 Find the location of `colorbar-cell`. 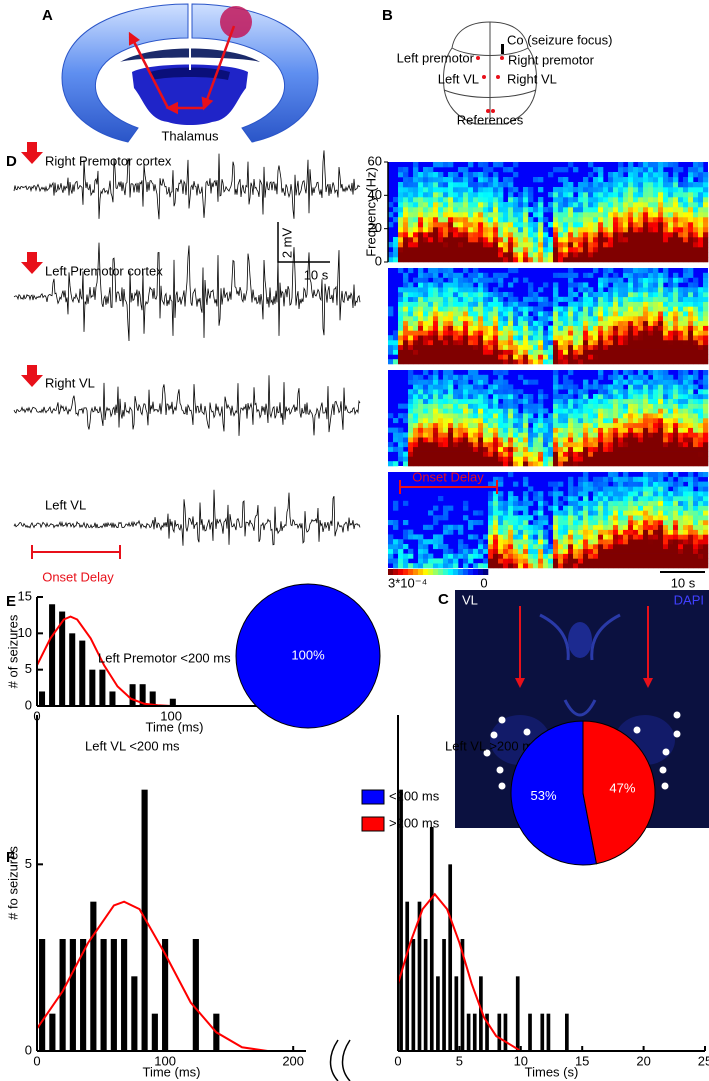

colorbar-cell is located at coordinates (420, 572).